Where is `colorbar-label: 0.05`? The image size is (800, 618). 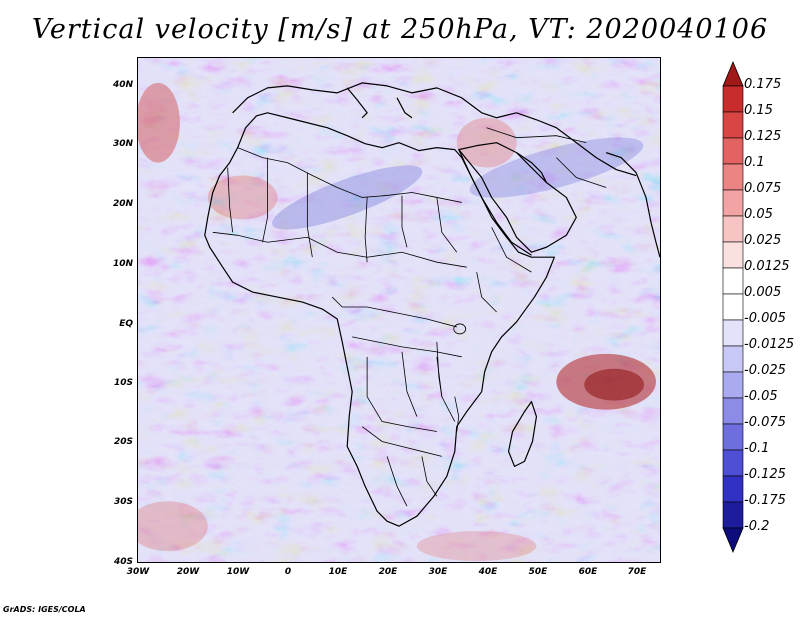
colorbar-label: 0.05 is located at coordinates (758, 214).